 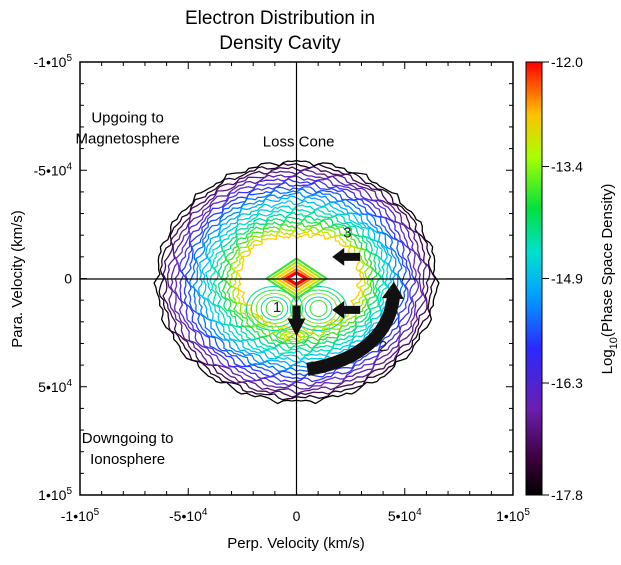 I want to click on colorbar-tick-label: -13.4, so click(x=567, y=167).